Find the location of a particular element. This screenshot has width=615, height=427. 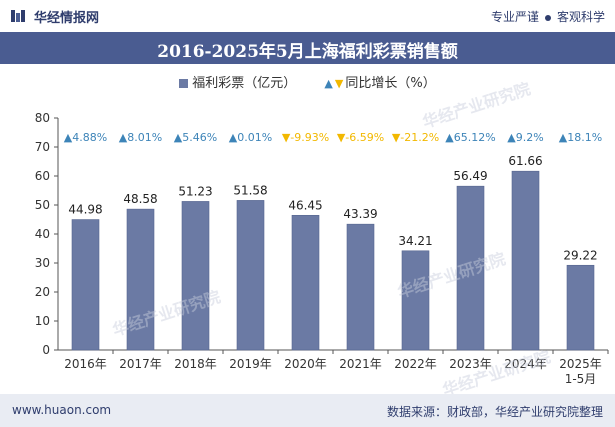

y-tick-label: 40 is located at coordinates (42, 234).